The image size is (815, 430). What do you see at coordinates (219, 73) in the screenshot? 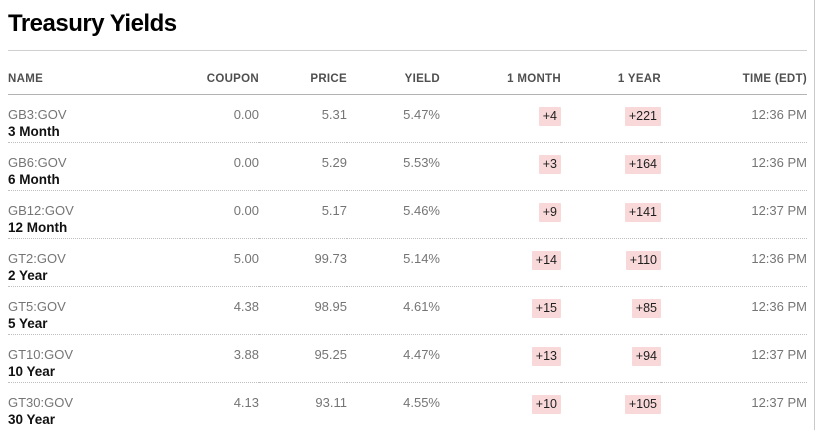
I see `col-header-coupon: COUPON` at bounding box center [219, 73].